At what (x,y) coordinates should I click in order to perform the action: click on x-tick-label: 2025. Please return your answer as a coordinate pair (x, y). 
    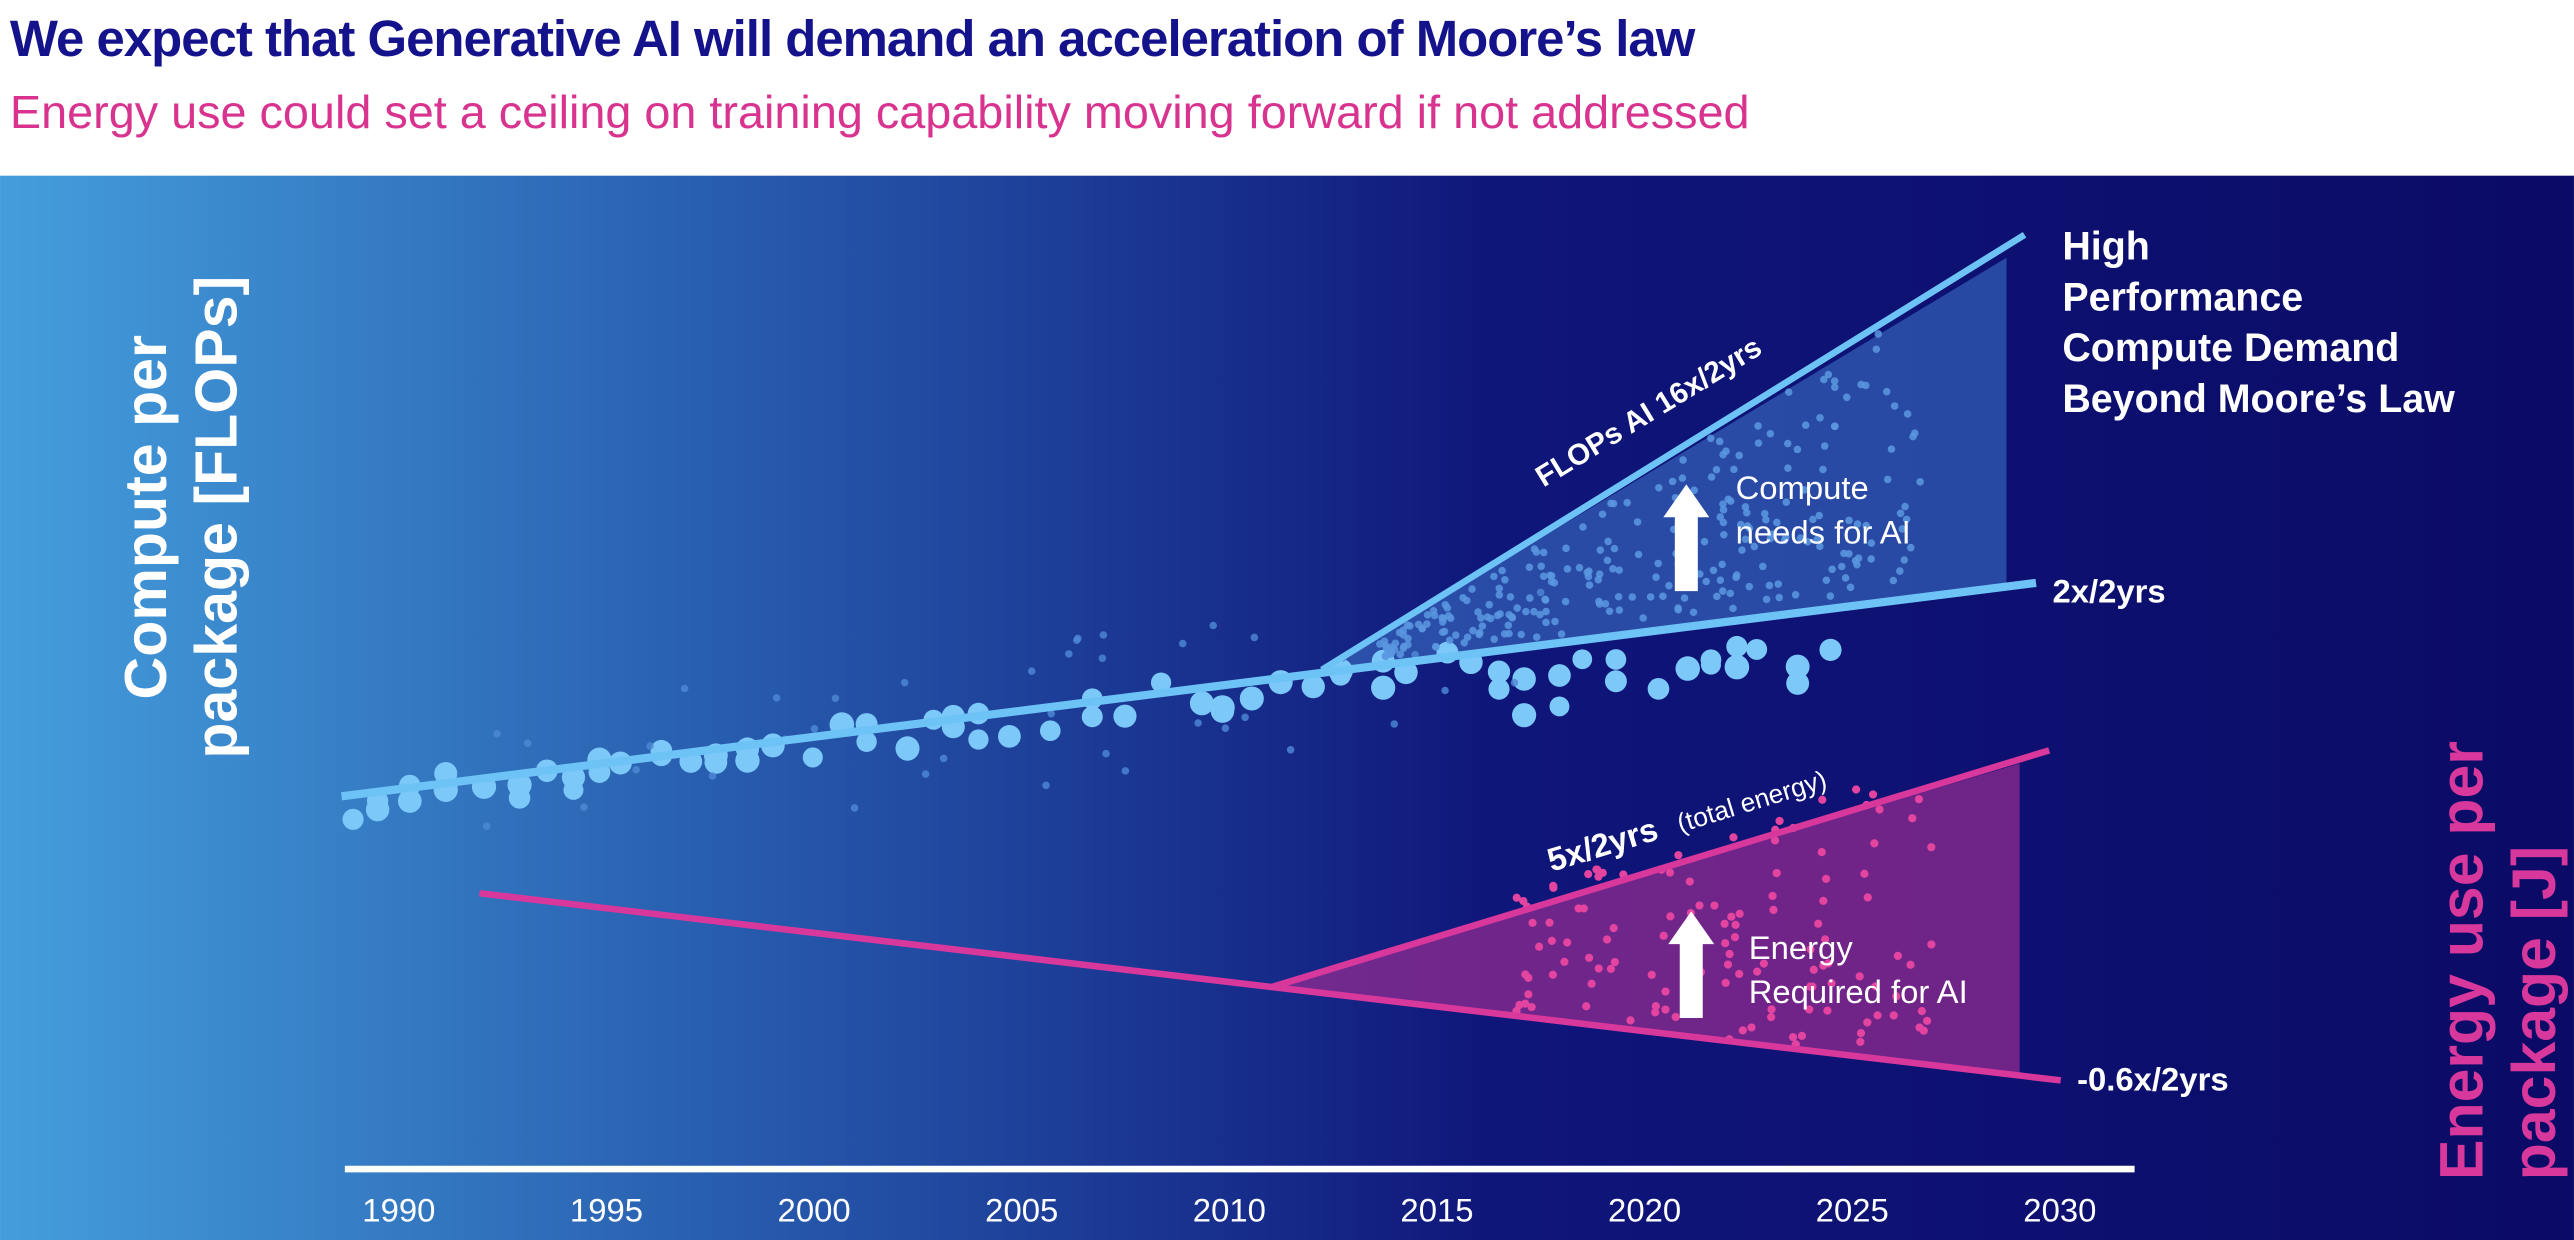
    Looking at the image, I should click on (1852, 1210).